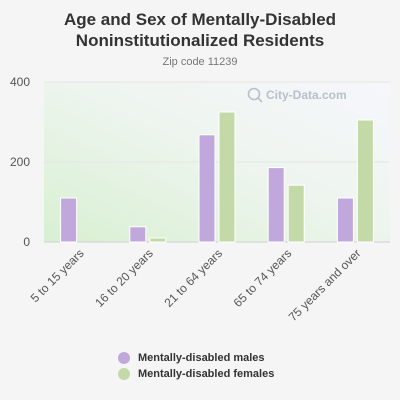 The image size is (400, 400). I want to click on legend-swatch-males, so click(124, 358).